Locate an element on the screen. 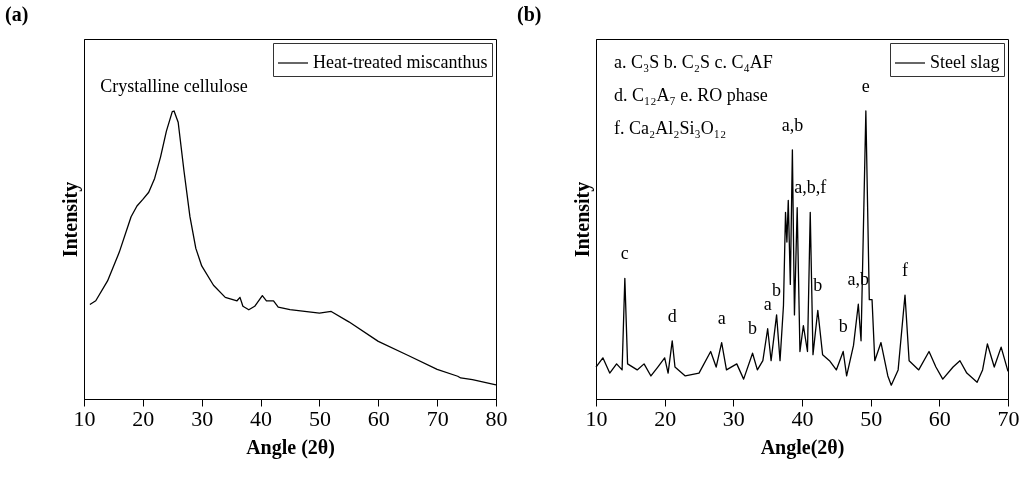 This screenshot has height=482, width=1026. x-axis-title: Angle (2θ) is located at coordinates (290, 447).